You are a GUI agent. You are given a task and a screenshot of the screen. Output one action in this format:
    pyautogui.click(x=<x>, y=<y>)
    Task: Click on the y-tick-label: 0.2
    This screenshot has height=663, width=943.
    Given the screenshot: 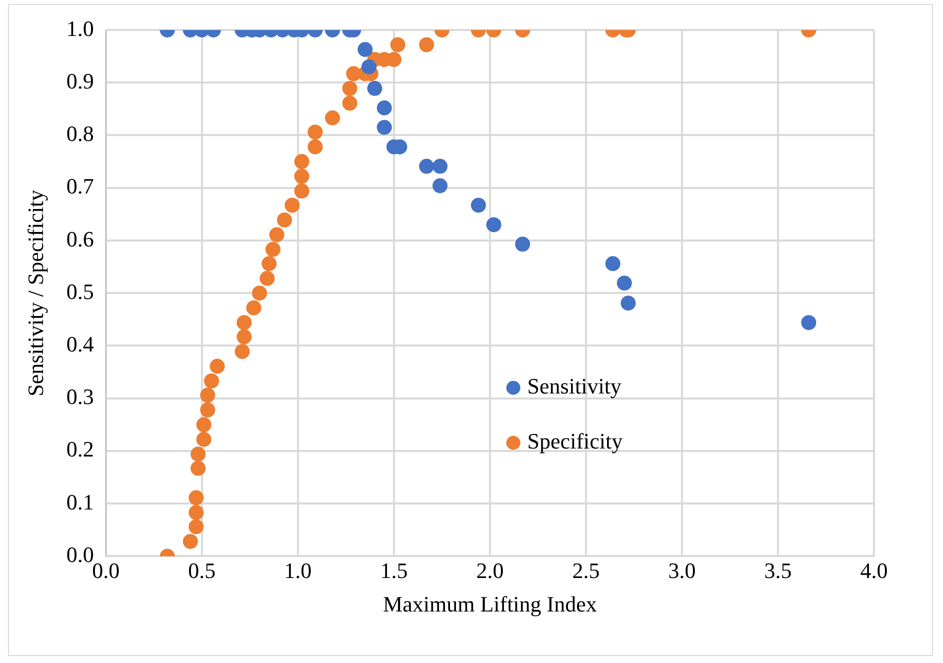 What is the action you would take?
    pyautogui.click(x=80, y=449)
    